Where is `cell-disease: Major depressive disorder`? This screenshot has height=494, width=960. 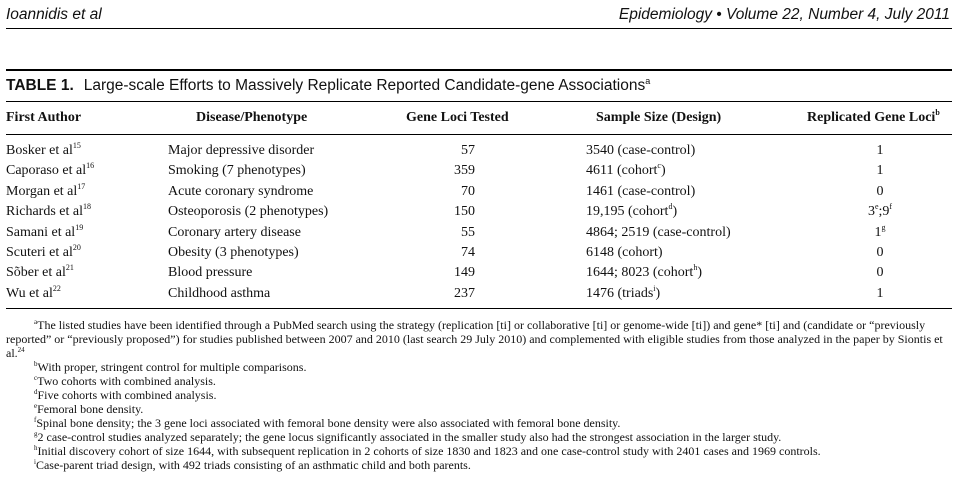 cell-disease: Major depressive disorder is located at coordinates (241, 150).